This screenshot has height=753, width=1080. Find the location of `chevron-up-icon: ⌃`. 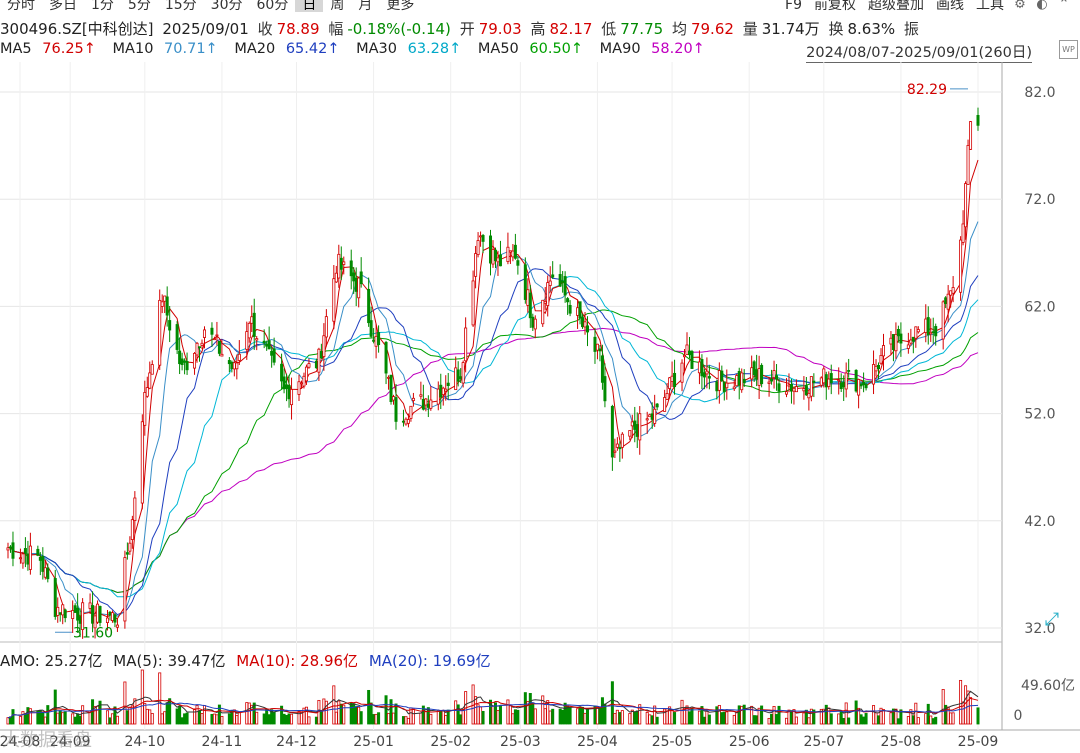

chevron-up-icon: ⌃ is located at coordinates (1064, 6).